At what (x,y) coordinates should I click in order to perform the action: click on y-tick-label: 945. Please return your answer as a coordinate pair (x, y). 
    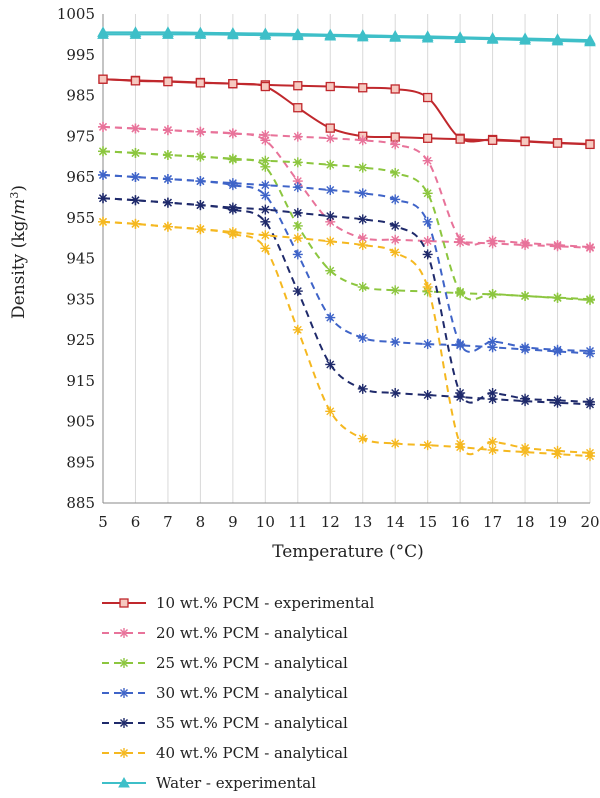
    Looking at the image, I should click on (80, 259).